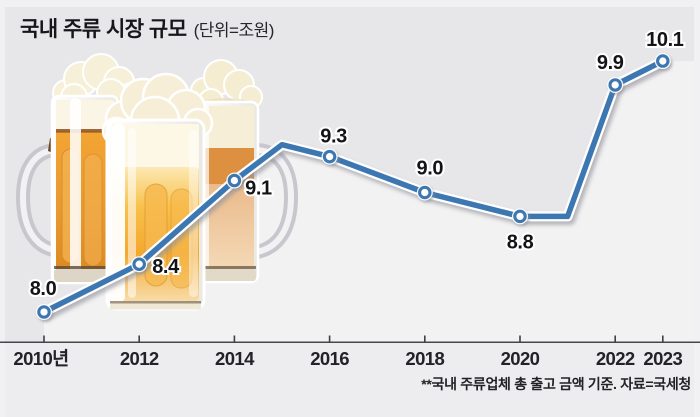  Describe the element at coordinates (234, 180) in the screenshot. I see `data-point-2014` at that location.